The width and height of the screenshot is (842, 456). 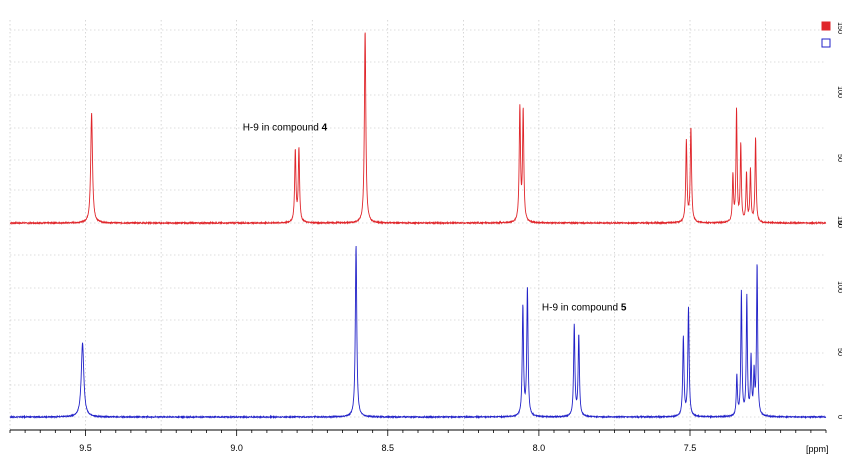 What do you see at coordinates (236, 448) in the screenshot?
I see `x-tick-label: 9.0` at bounding box center [236, 448].